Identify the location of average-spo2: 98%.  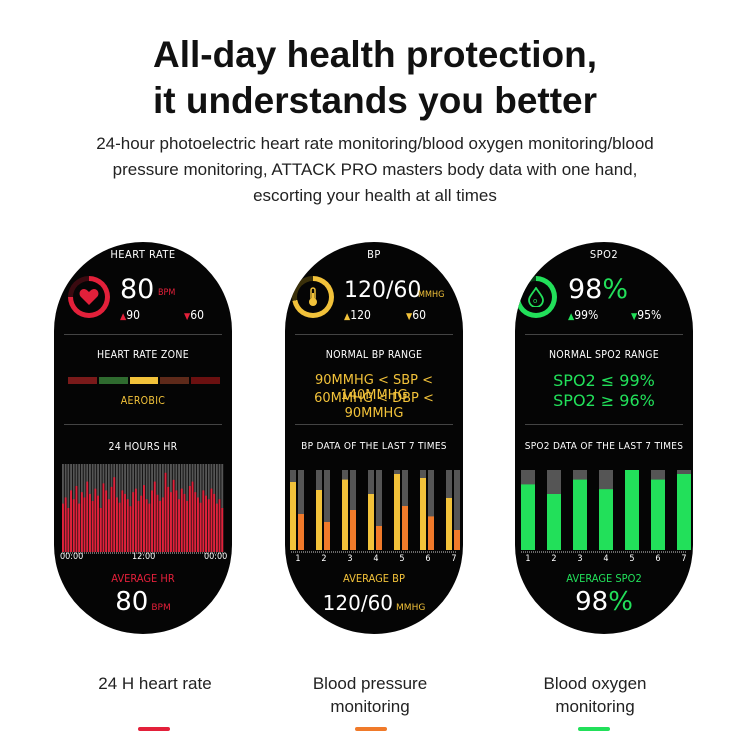
(604, 602).